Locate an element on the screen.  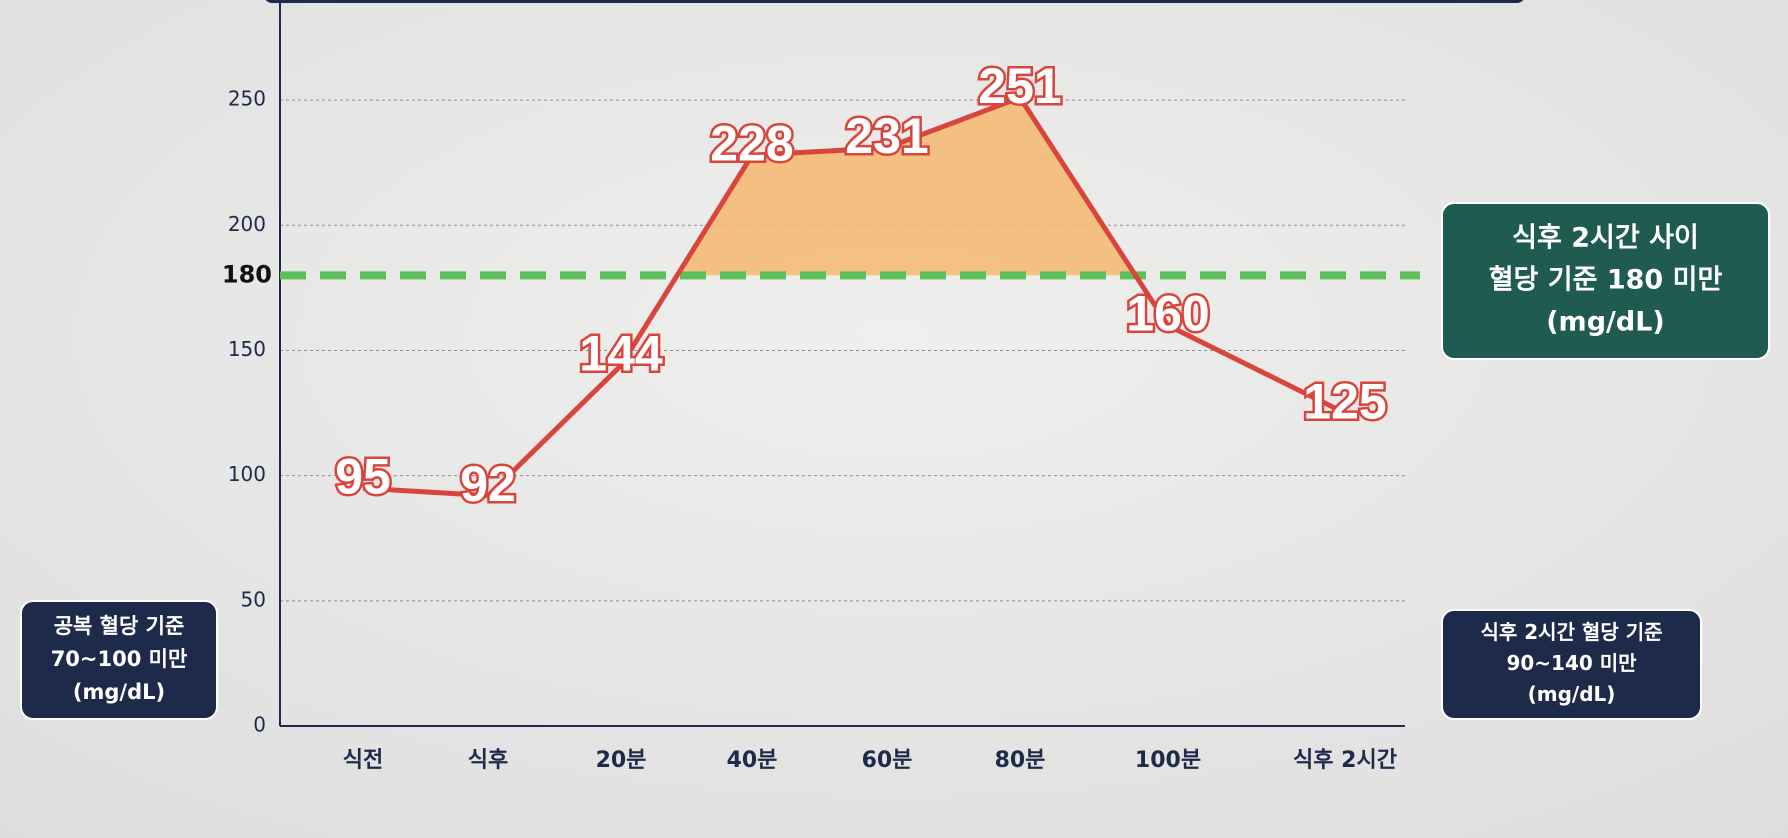
annotation-text: 식후 2시간 사이 is located at coordinates (1605, 238).